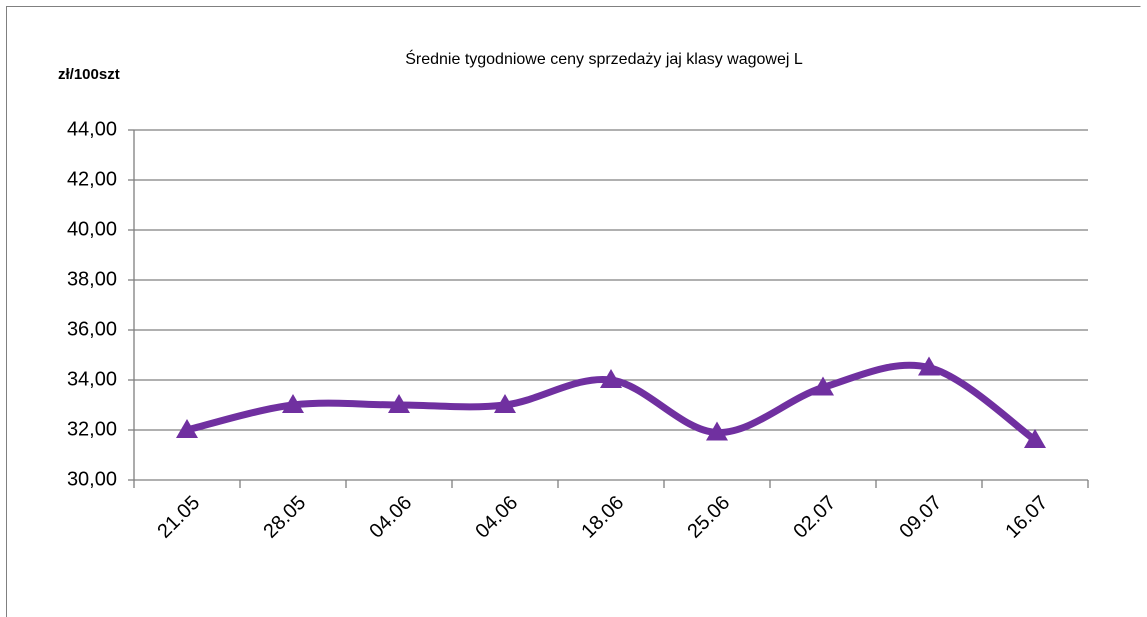 The height and width of the screenshot is (617, 1147). Describe the element at coordinates (92, 329) in the screenshot. I see `y-tick-label: 36,00` at that location.